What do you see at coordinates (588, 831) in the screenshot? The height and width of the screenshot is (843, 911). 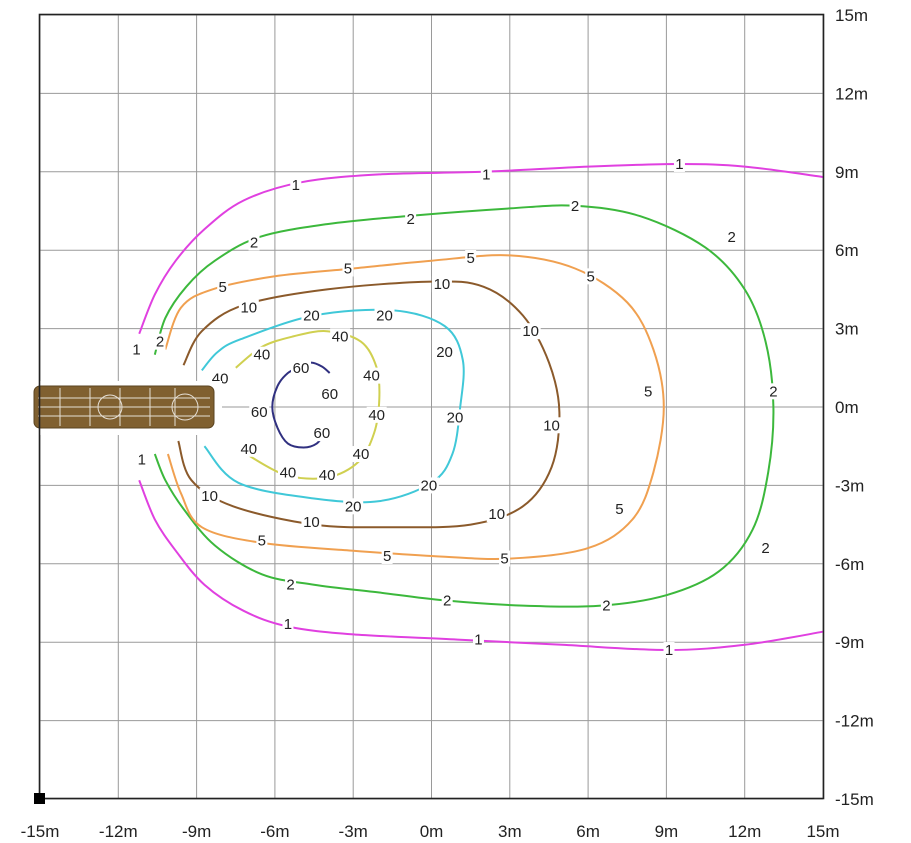 I see `x-tick-label: 6m` at bounding box center [588, 831].